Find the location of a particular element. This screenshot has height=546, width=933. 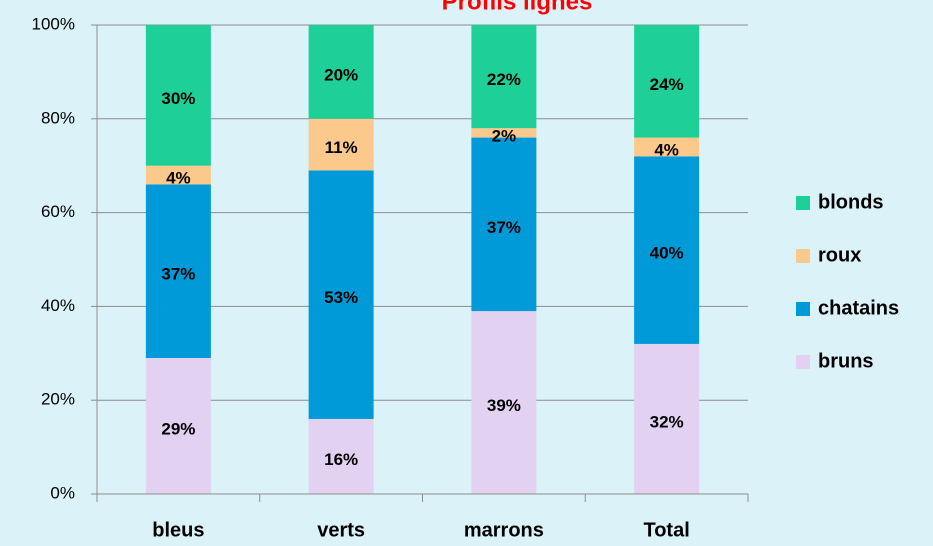

data-label: 53% is located at coordinates (341, 297).